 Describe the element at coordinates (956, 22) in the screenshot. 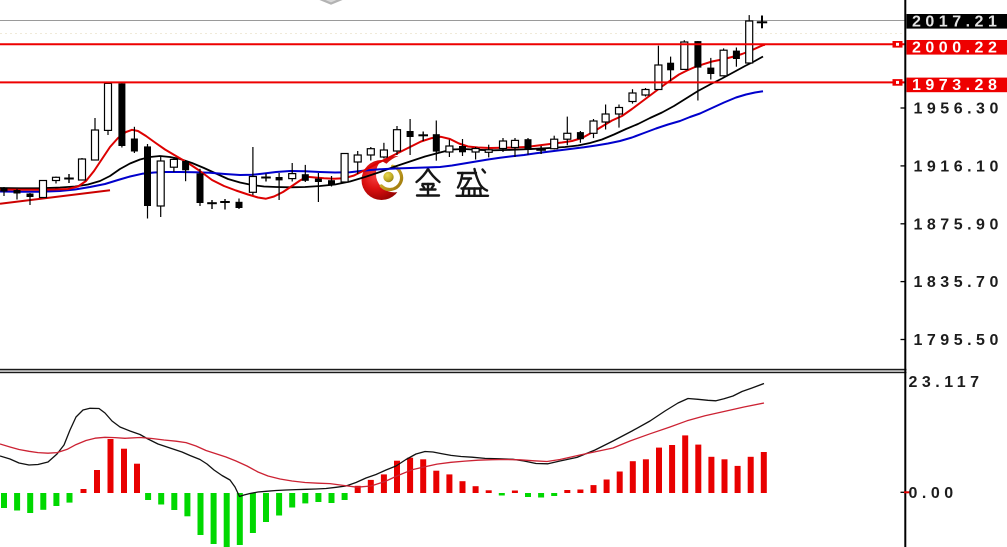

I see `svg-text: 2017.21` at that location.